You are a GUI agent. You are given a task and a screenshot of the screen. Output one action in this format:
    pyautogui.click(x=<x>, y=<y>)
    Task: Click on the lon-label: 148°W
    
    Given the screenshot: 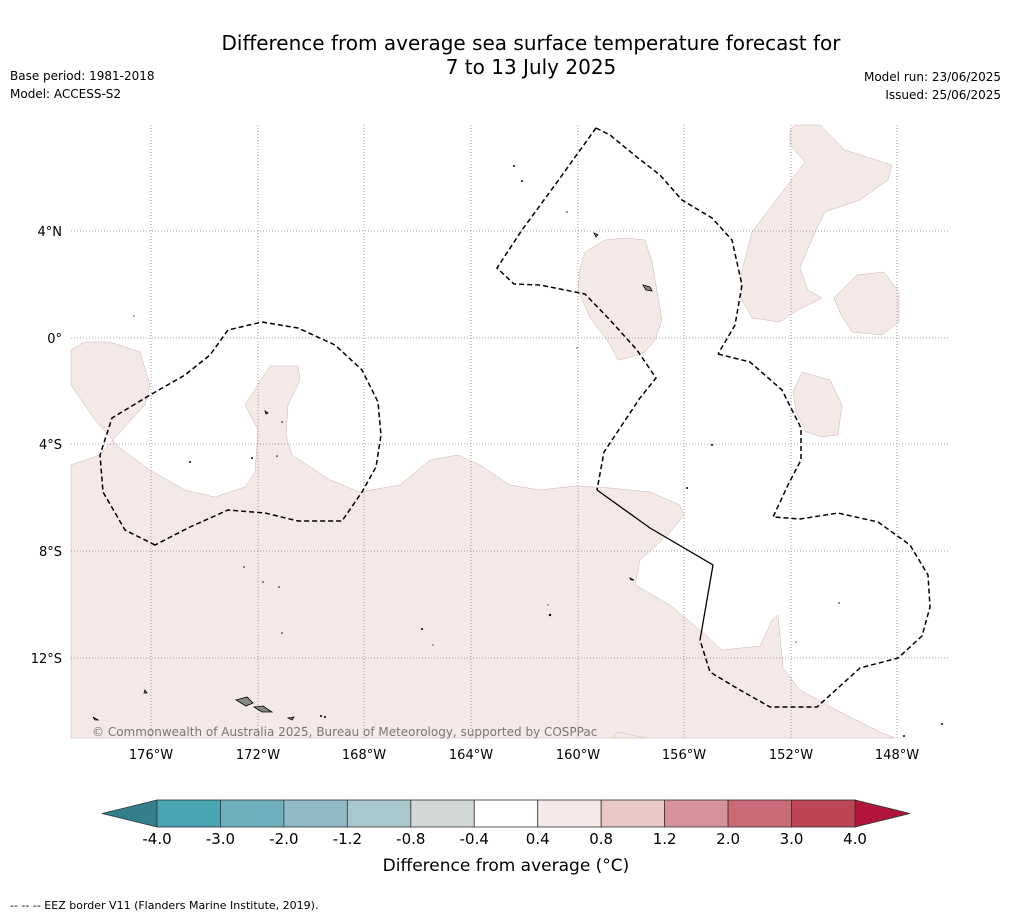 What is the action you would take?
    pyautogui.click(x=897, y=755)
    